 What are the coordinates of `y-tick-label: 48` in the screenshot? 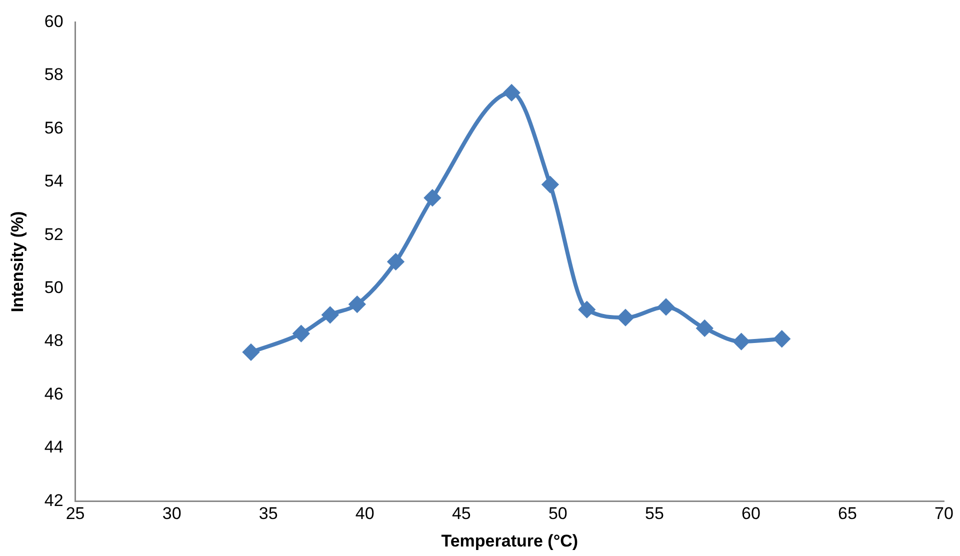 It's located at (54, 340).